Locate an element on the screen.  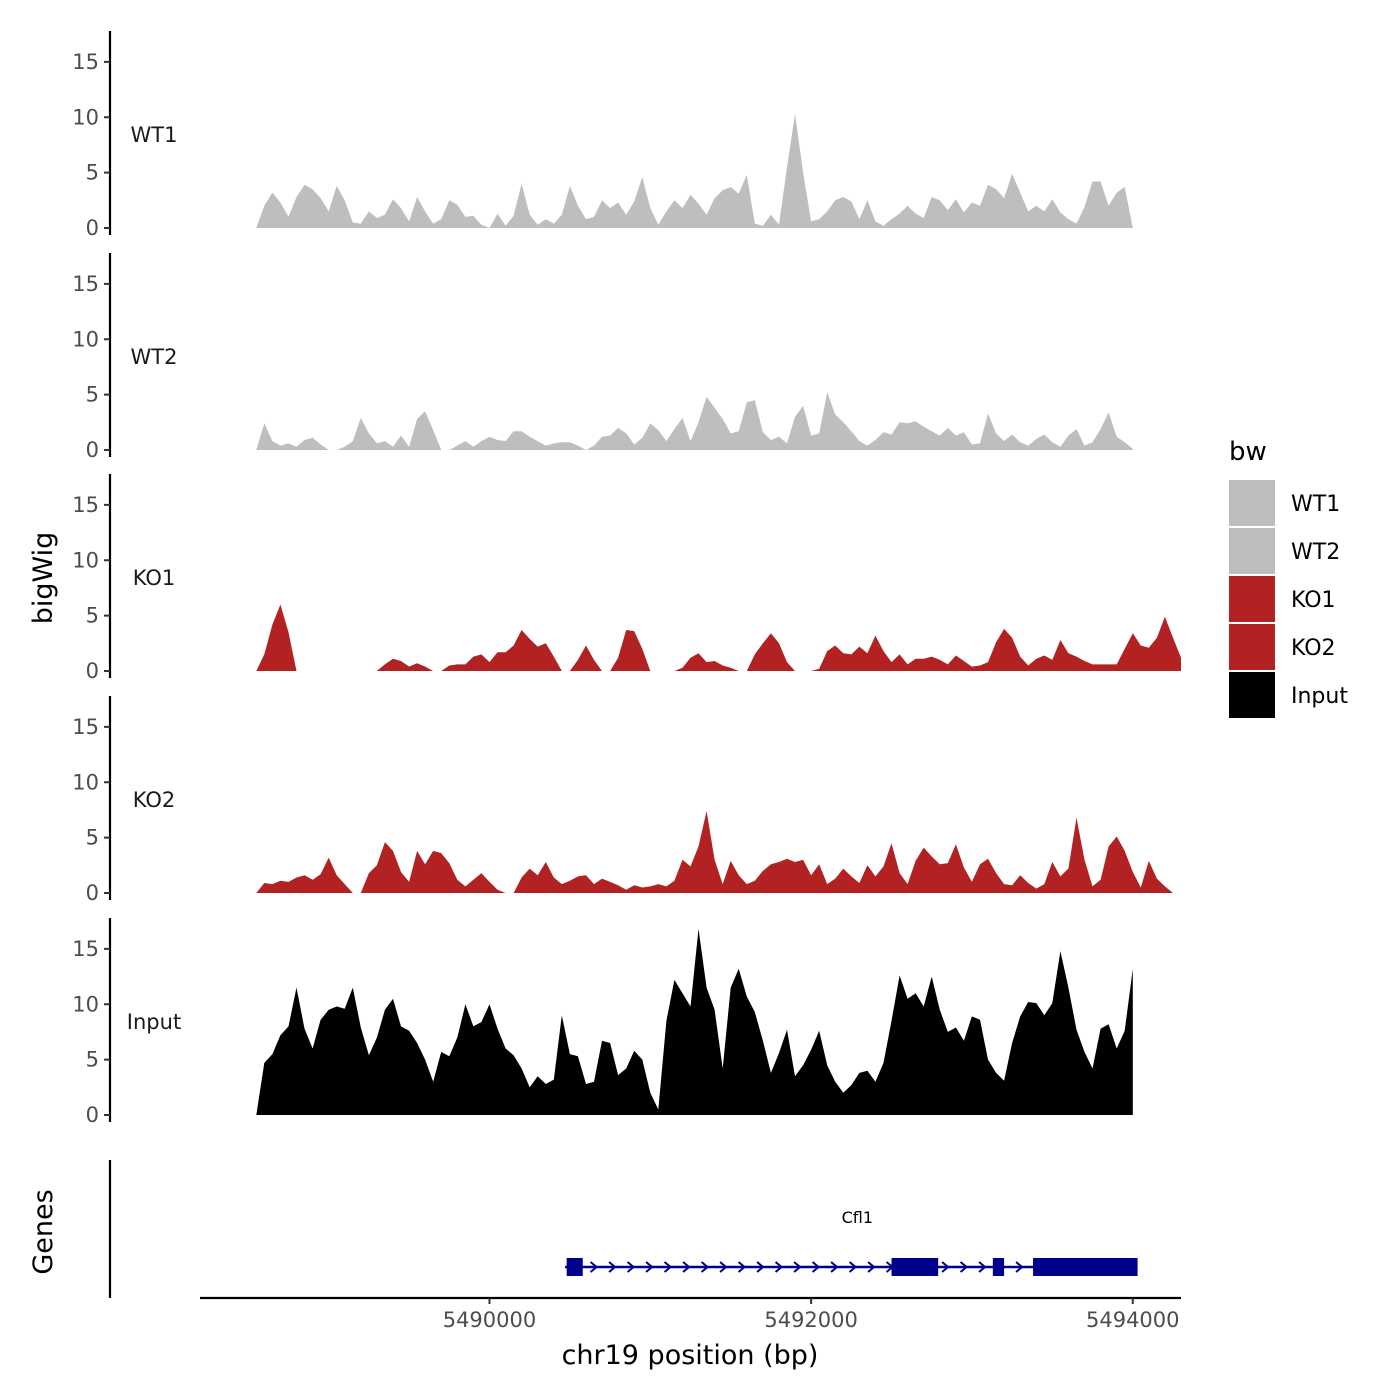
genes-axis-title: Genes is located at coordinates (43, 1231).